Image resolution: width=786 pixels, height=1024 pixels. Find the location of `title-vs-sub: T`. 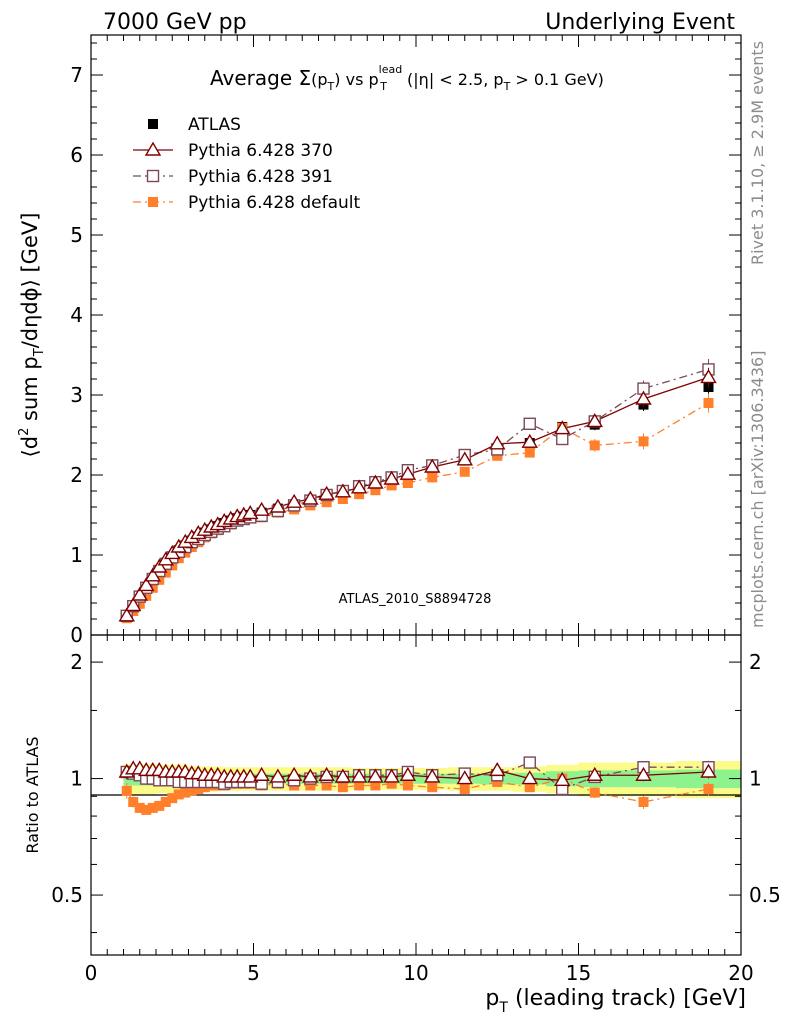

title-vs-sub: T is located at coordinates (383, 86).